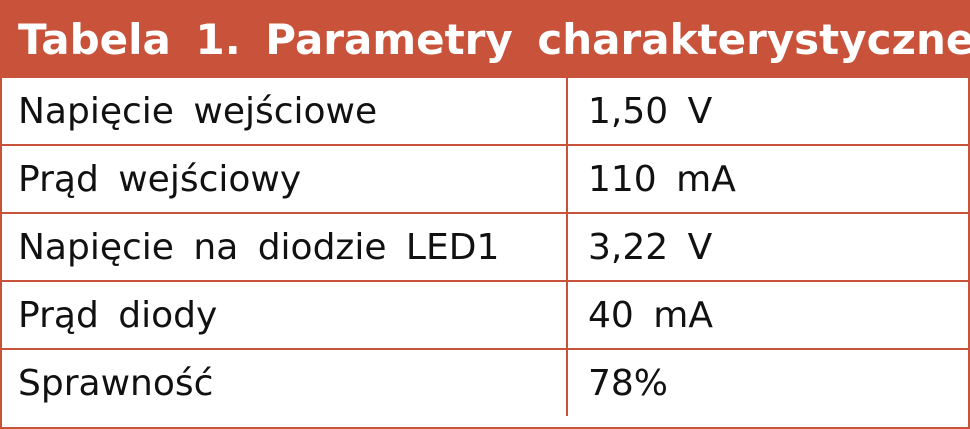  I want to click on parameter-name: Napięcie wejściowe, so click(285, 112).